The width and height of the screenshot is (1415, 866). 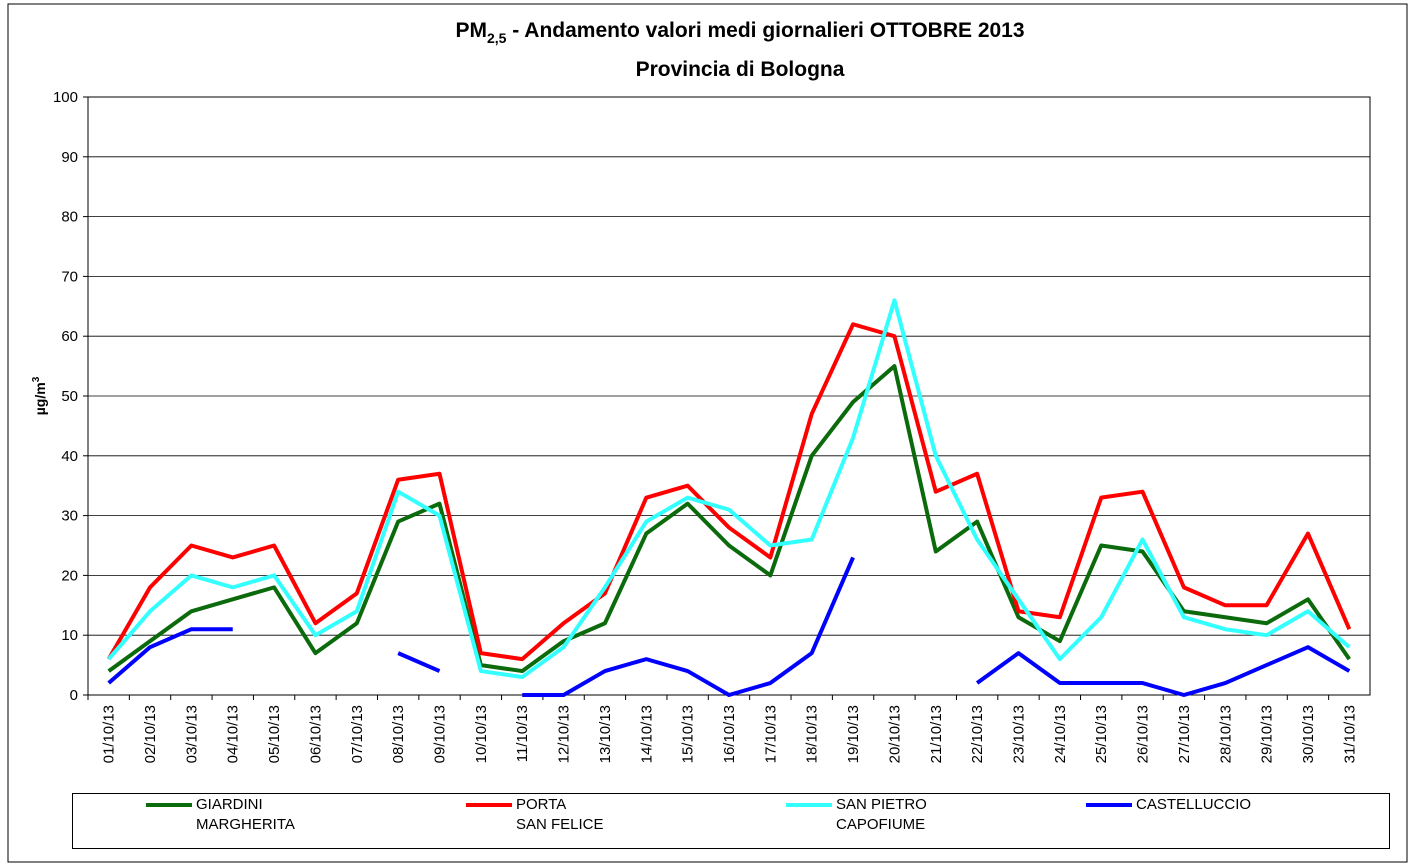 What do you see at coordinates (1101, 734) in the screenshot?
I see `x-tick-label: 25/10/13` at bounding box center [1101, 734].